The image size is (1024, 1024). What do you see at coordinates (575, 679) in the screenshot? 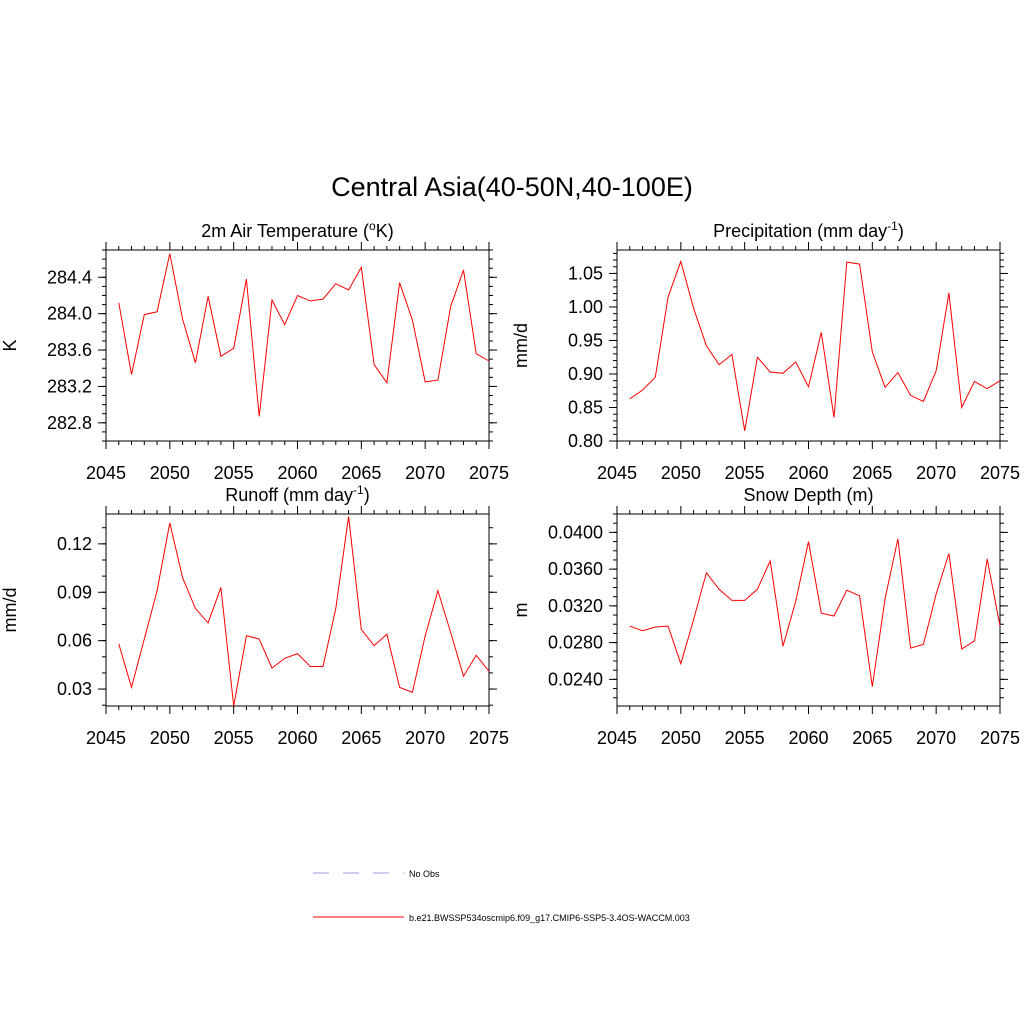
I see `chart-snow-y-tick-label: 0.0240` at bounding box center [575, 679].